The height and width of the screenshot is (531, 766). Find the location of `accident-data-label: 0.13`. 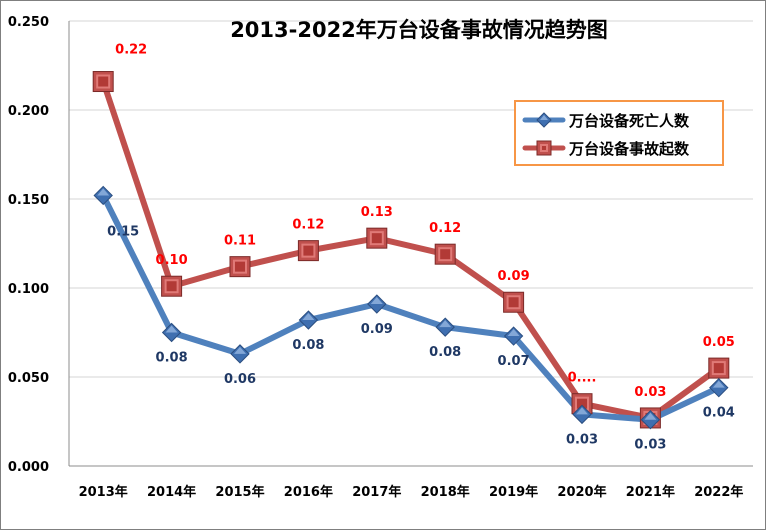

accident-data-label: 0.13 is located at coordinates (377, 212).